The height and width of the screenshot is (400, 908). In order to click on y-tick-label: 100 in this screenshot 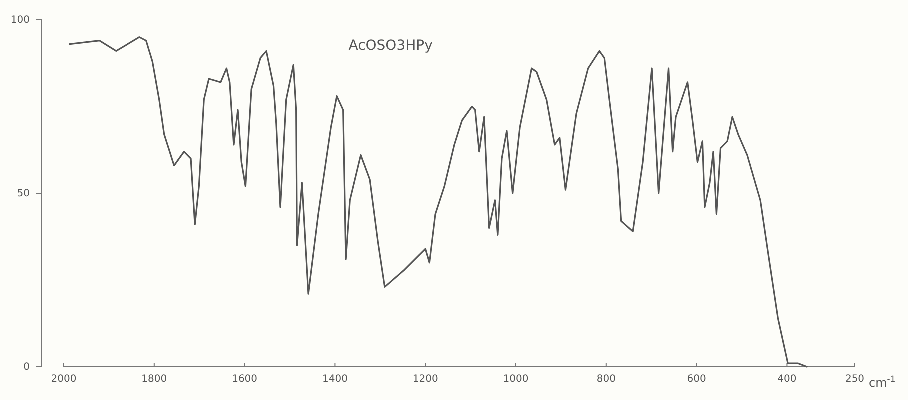, I will do `click(20, 20)`.